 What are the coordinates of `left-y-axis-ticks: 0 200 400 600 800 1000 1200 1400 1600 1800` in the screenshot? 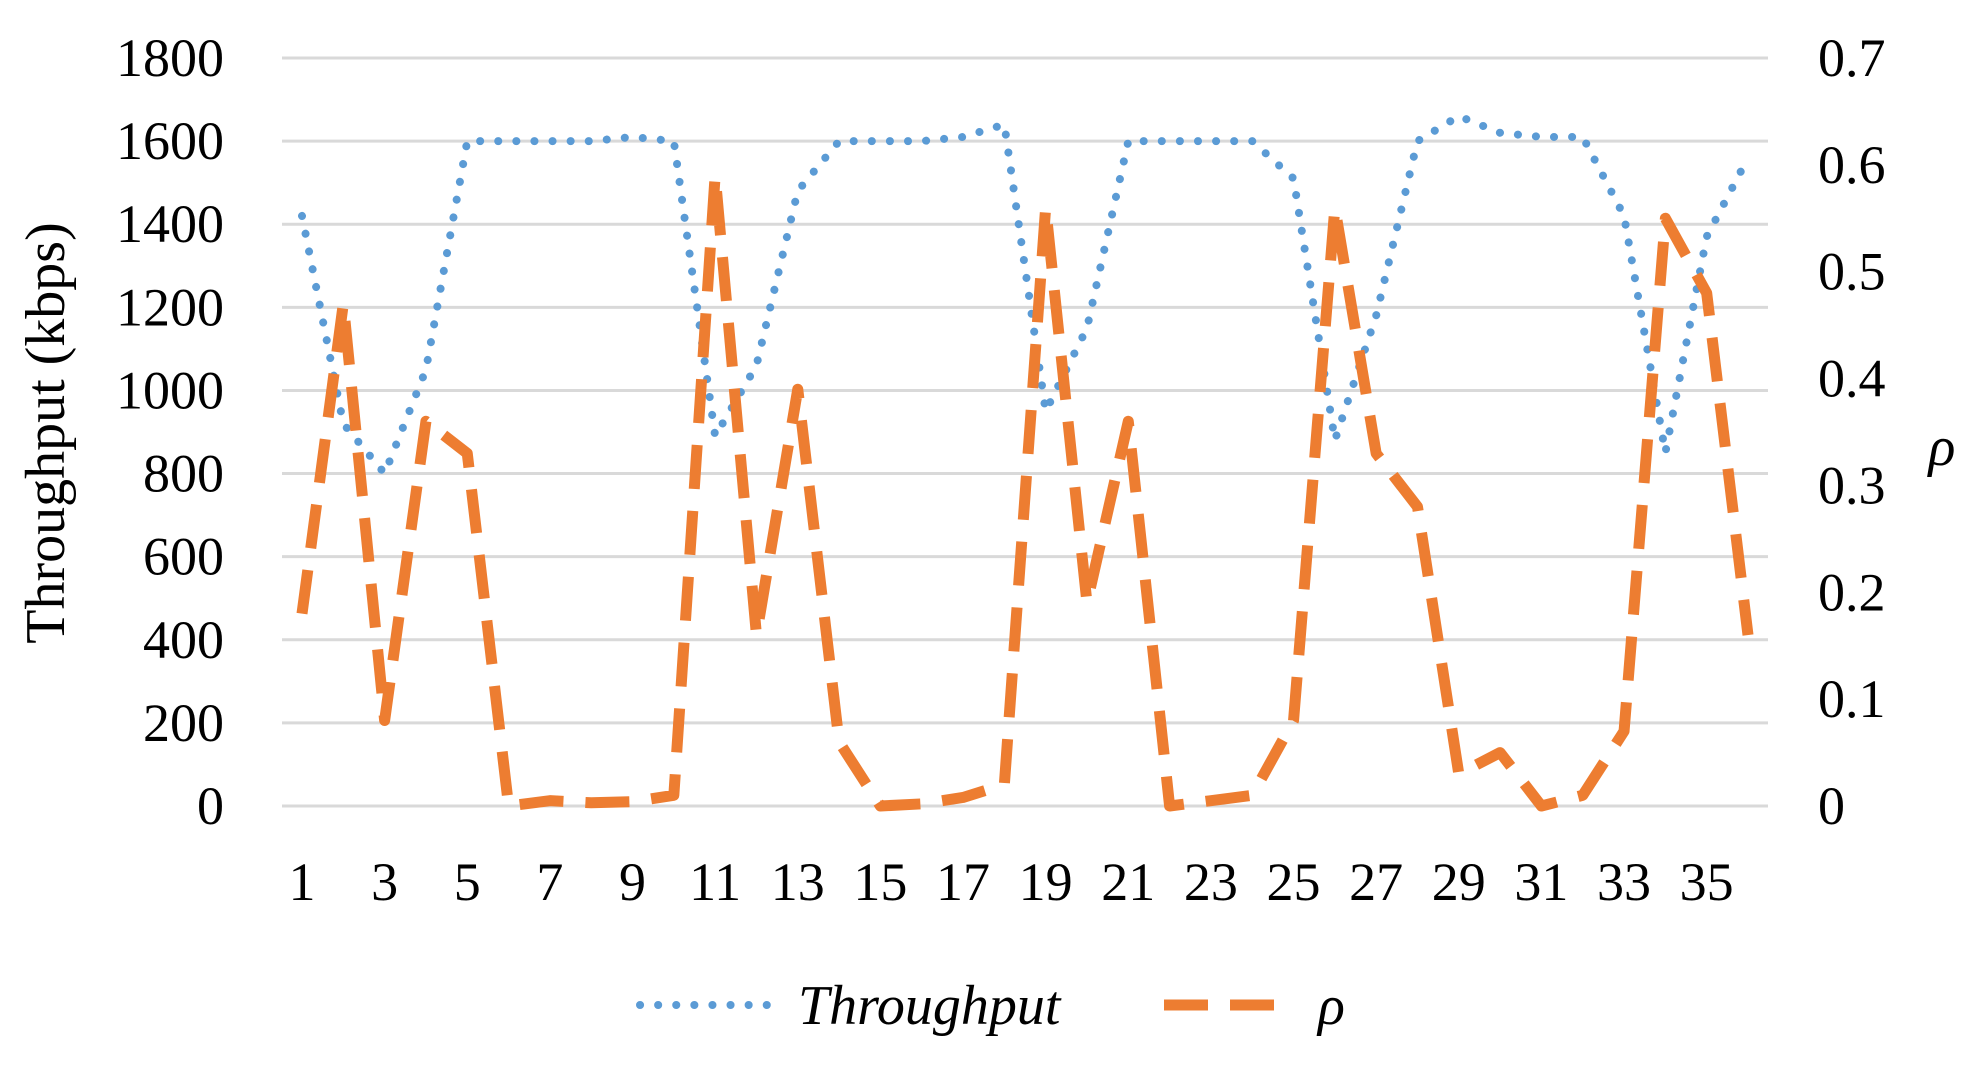 It's located at (170, 432).